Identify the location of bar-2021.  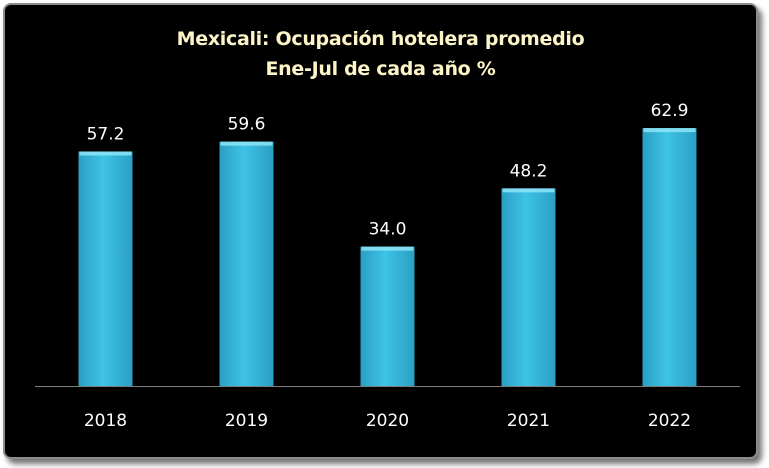
(528, 287).